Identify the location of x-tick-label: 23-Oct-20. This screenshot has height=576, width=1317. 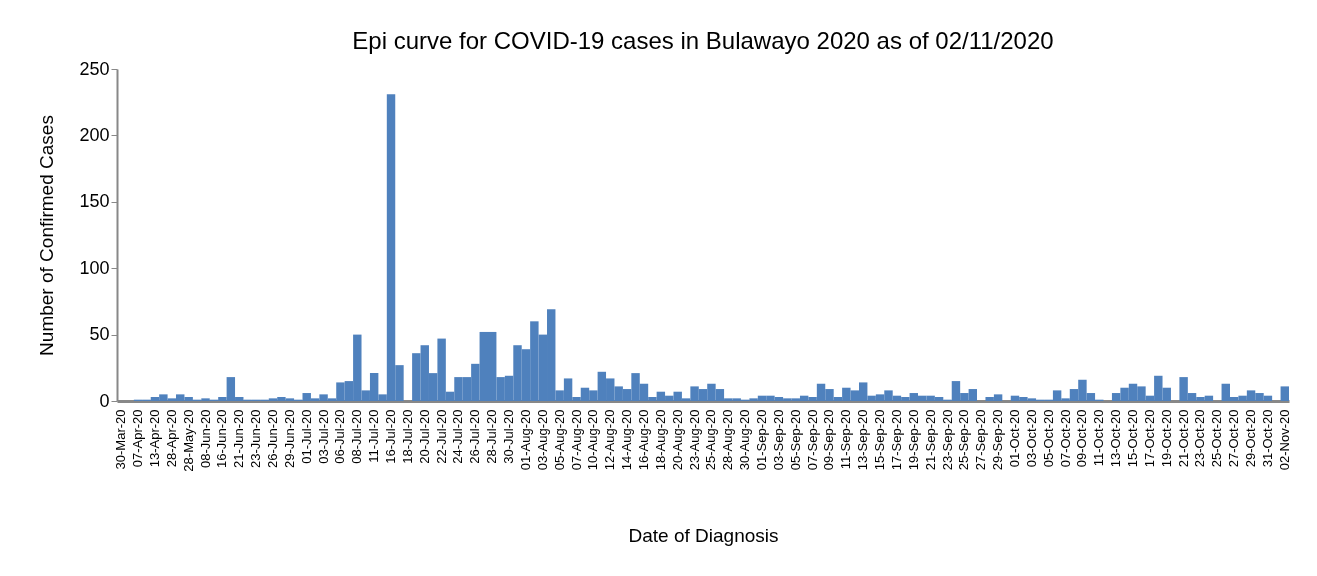
(1200, 438).